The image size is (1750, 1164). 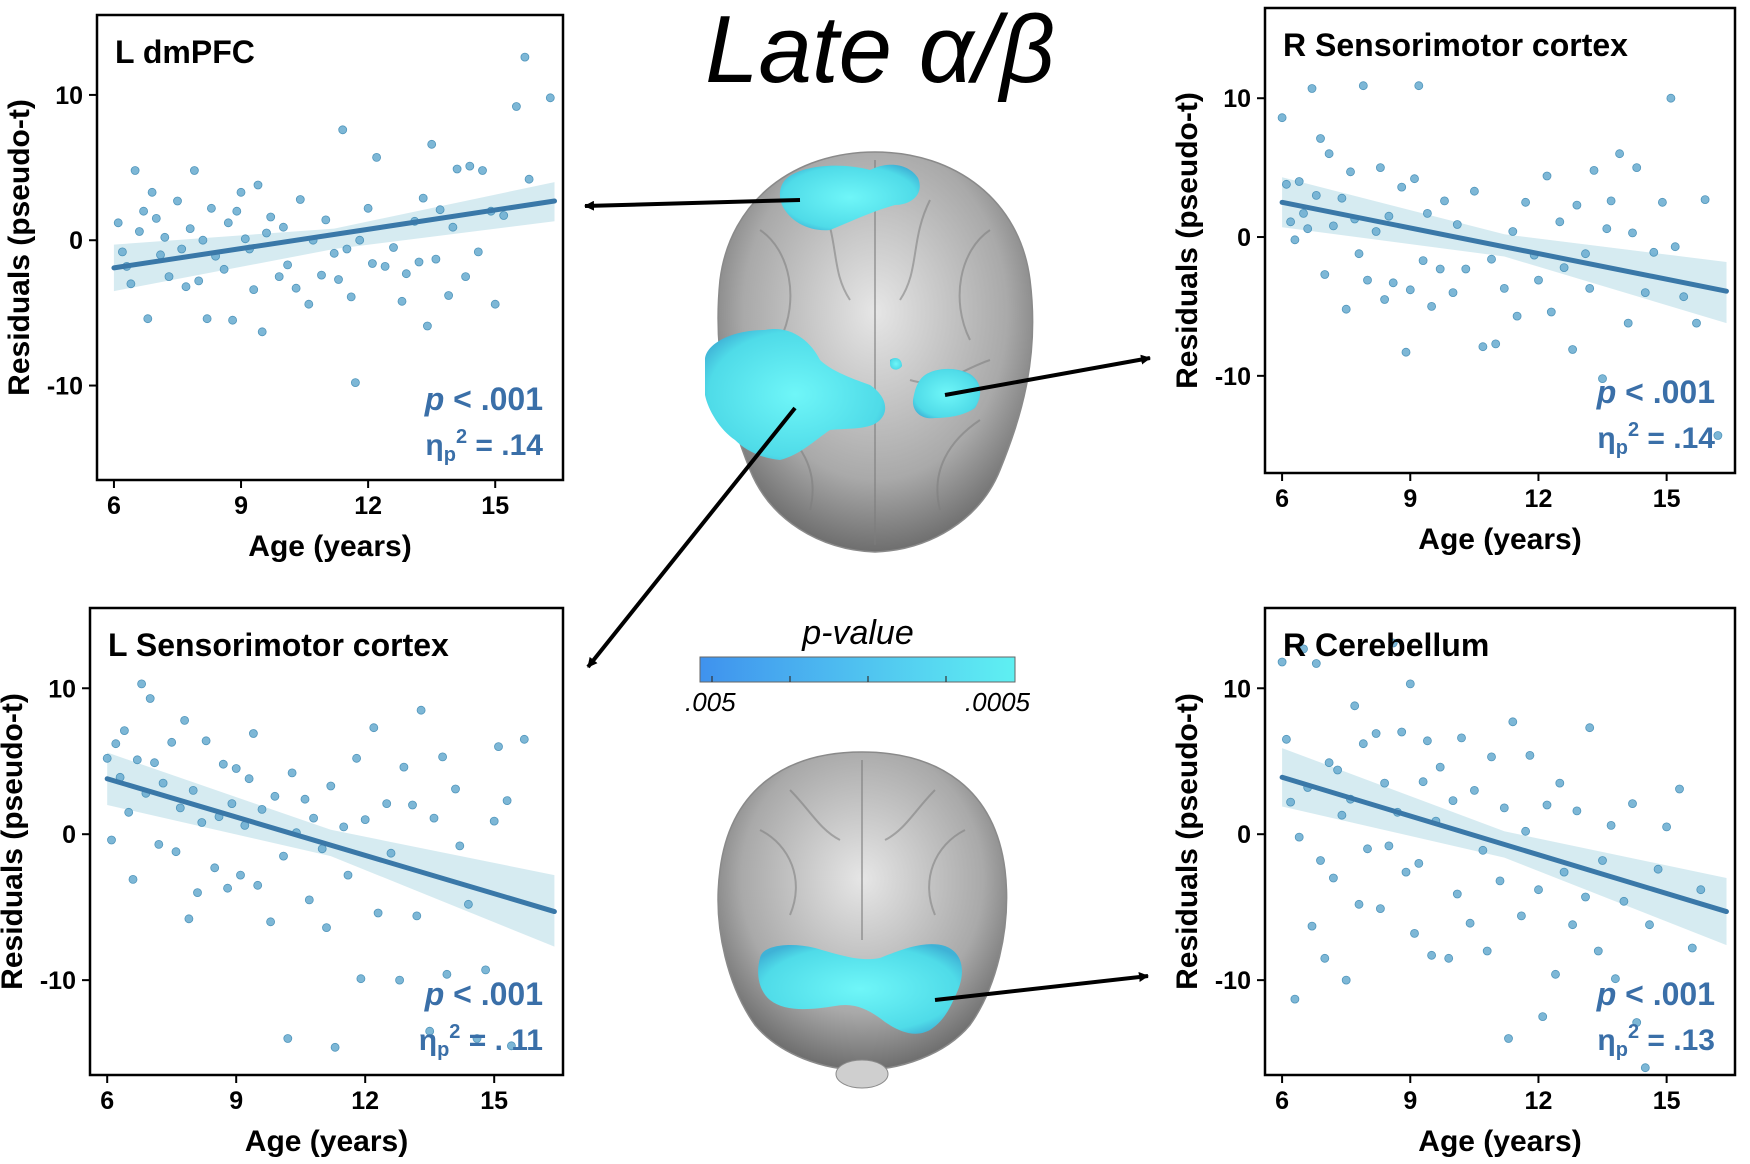 I want to click on arrow-to-l-sensorimotor, so click(x=691, y=537).